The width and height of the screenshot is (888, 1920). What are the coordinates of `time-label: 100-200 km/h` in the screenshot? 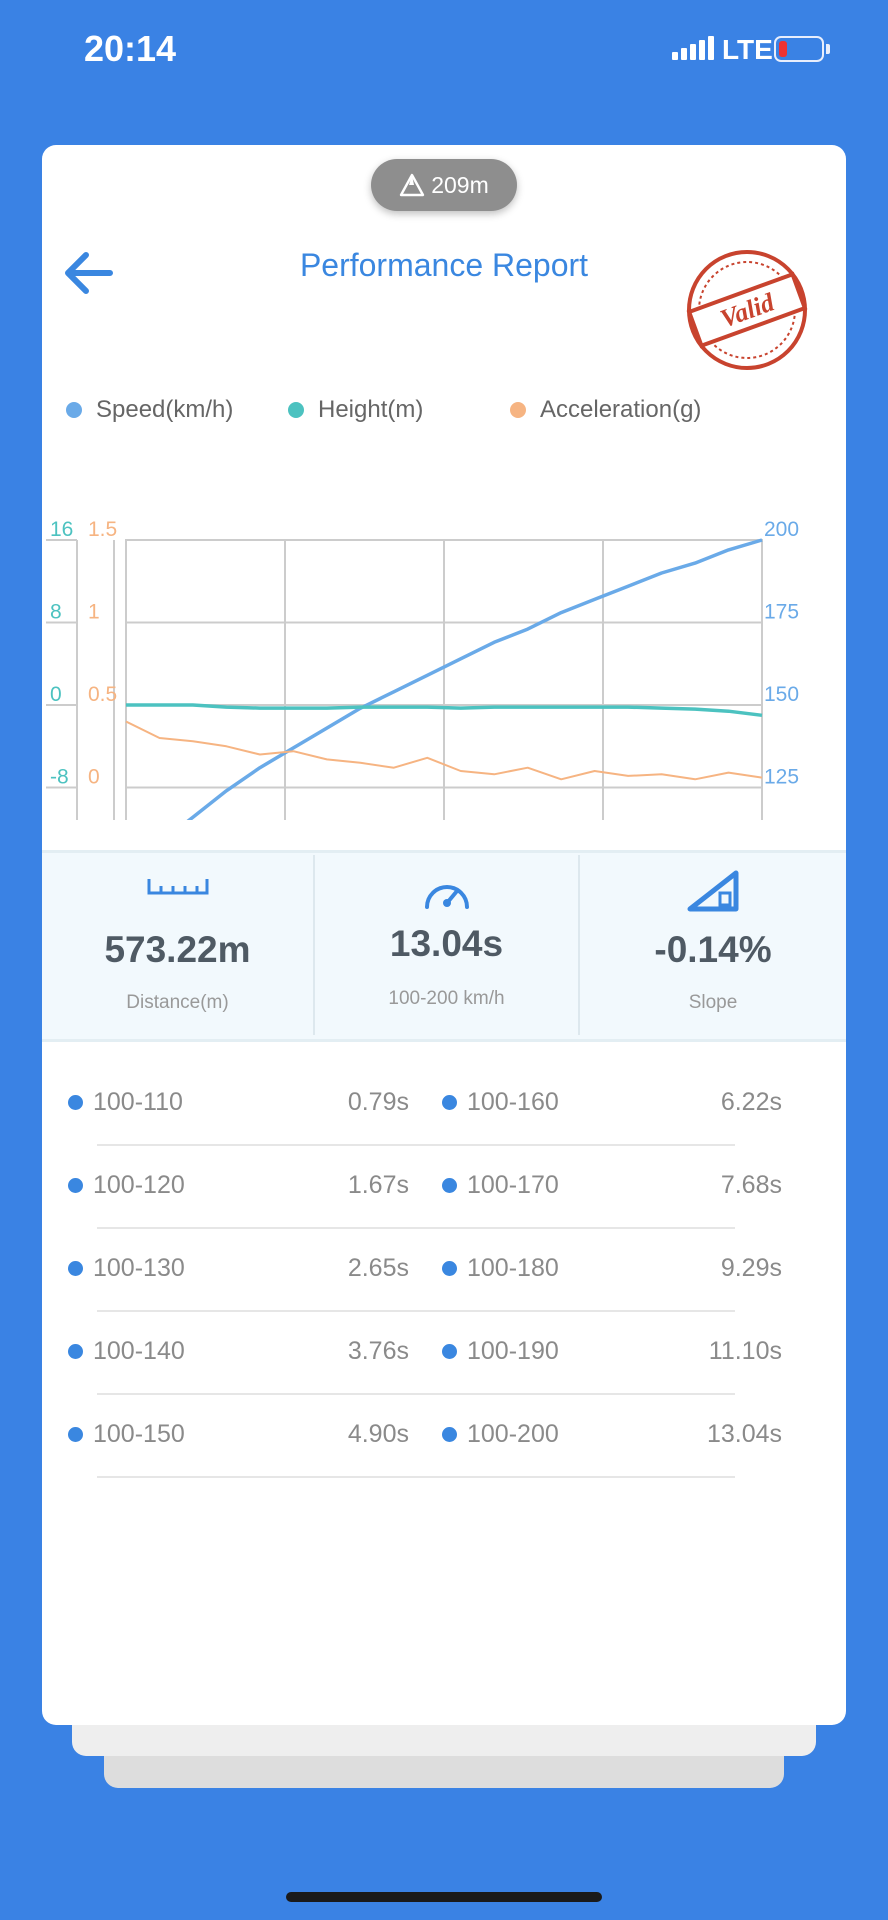 It's located at (446, 998).